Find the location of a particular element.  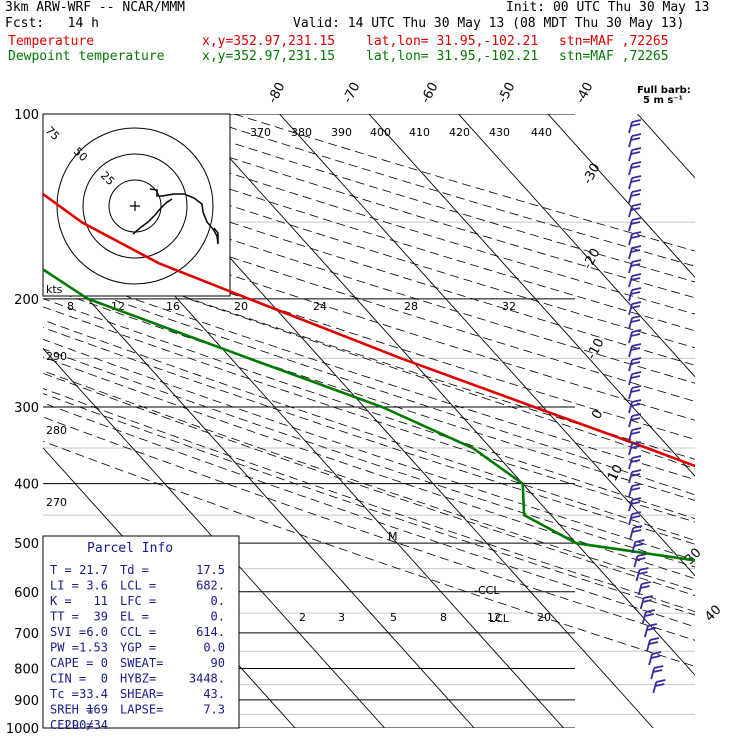

top-temp-tick--60: -60 is located at coordinates (429, 93).